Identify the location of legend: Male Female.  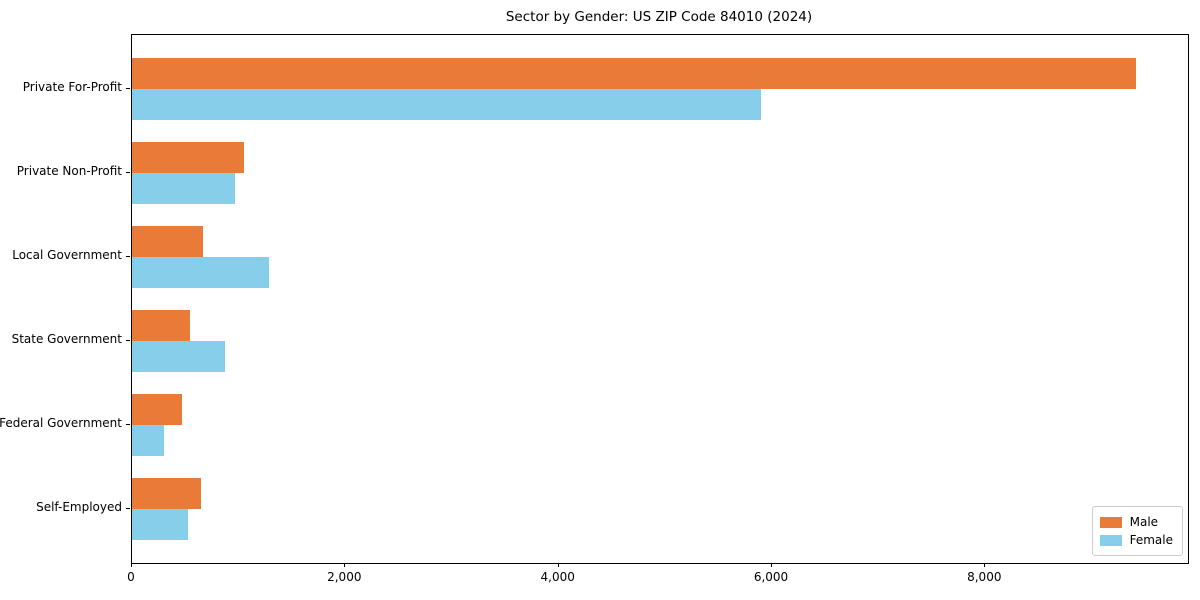
(1137, 531).